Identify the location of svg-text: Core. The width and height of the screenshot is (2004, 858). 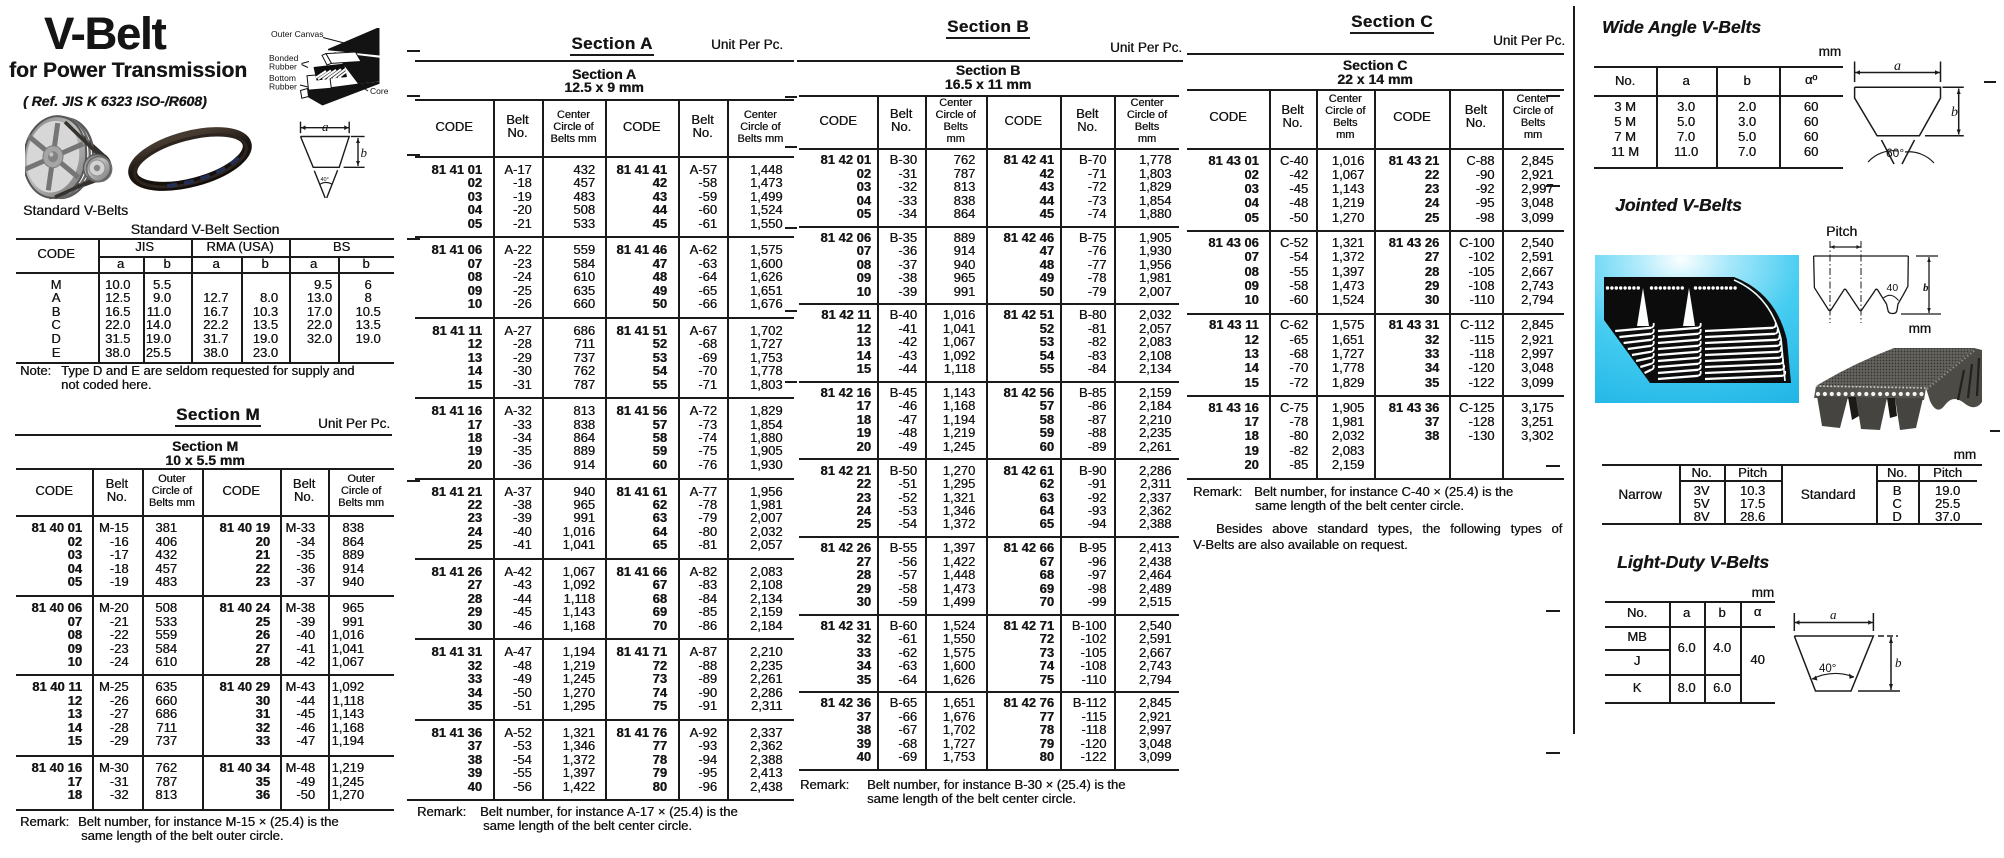
(379, 91).